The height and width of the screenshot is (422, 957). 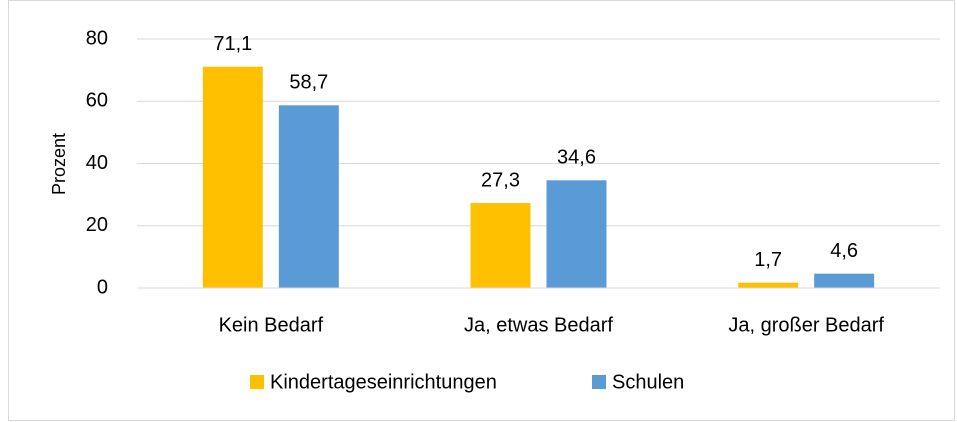 I want to click on value-label: 71,1, so click(x=232, y=44).